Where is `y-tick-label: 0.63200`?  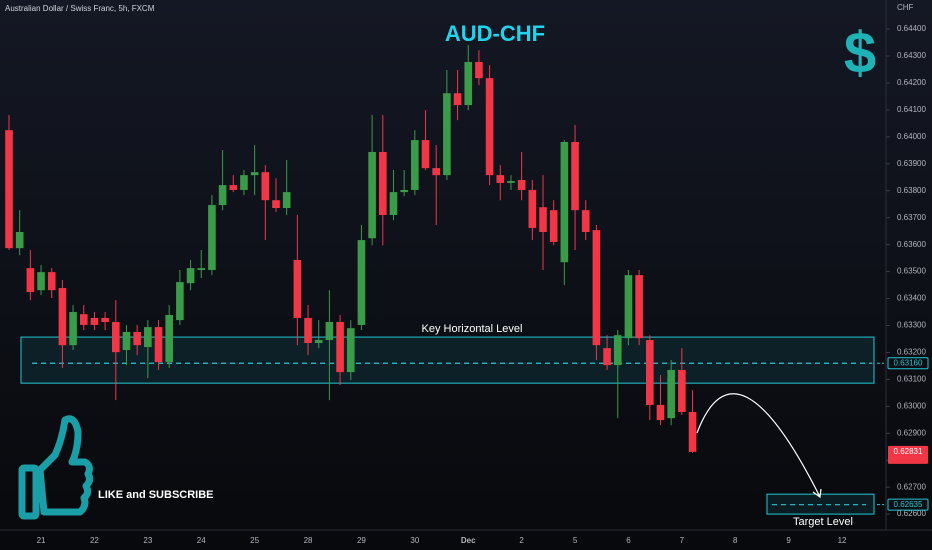 y-tick-label: 0.63200 is located at coordinates (911, 352).